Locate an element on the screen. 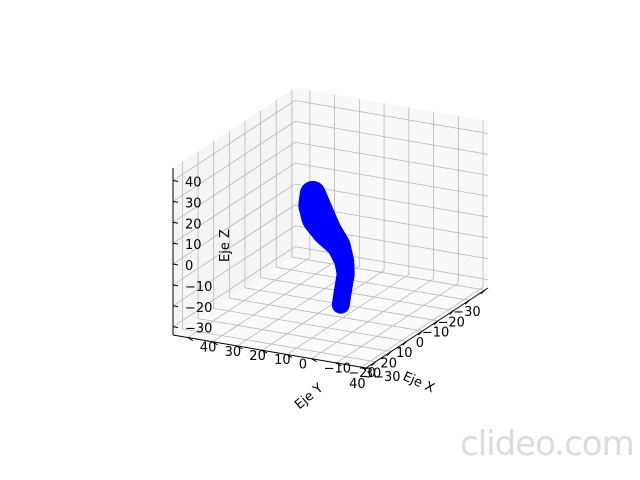 Image resolution: width=640 pixels, height=480 pixels. data-blob is located at coordinates (326, 247).